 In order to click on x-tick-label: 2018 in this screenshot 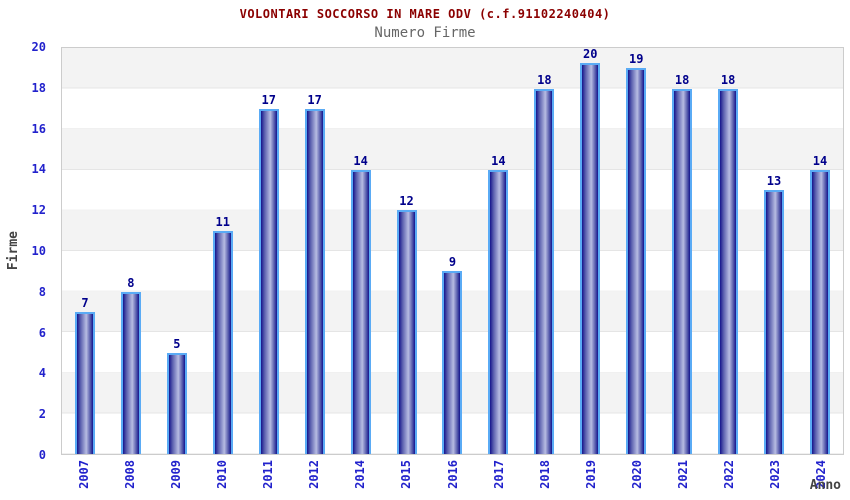, I will do `click(544, 474)`.